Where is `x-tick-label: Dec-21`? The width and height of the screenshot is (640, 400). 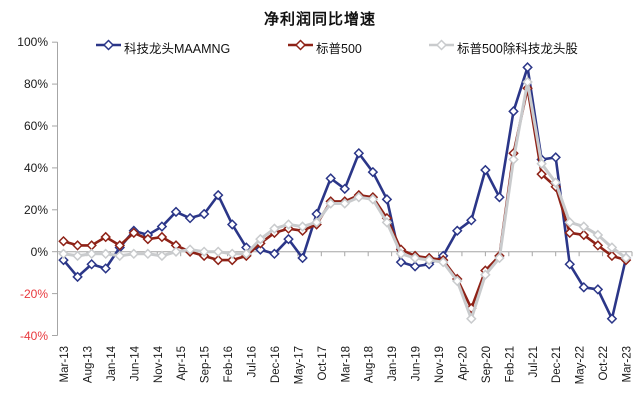
x-tick-label: Dec-21 is located at coordinates (557, 364).